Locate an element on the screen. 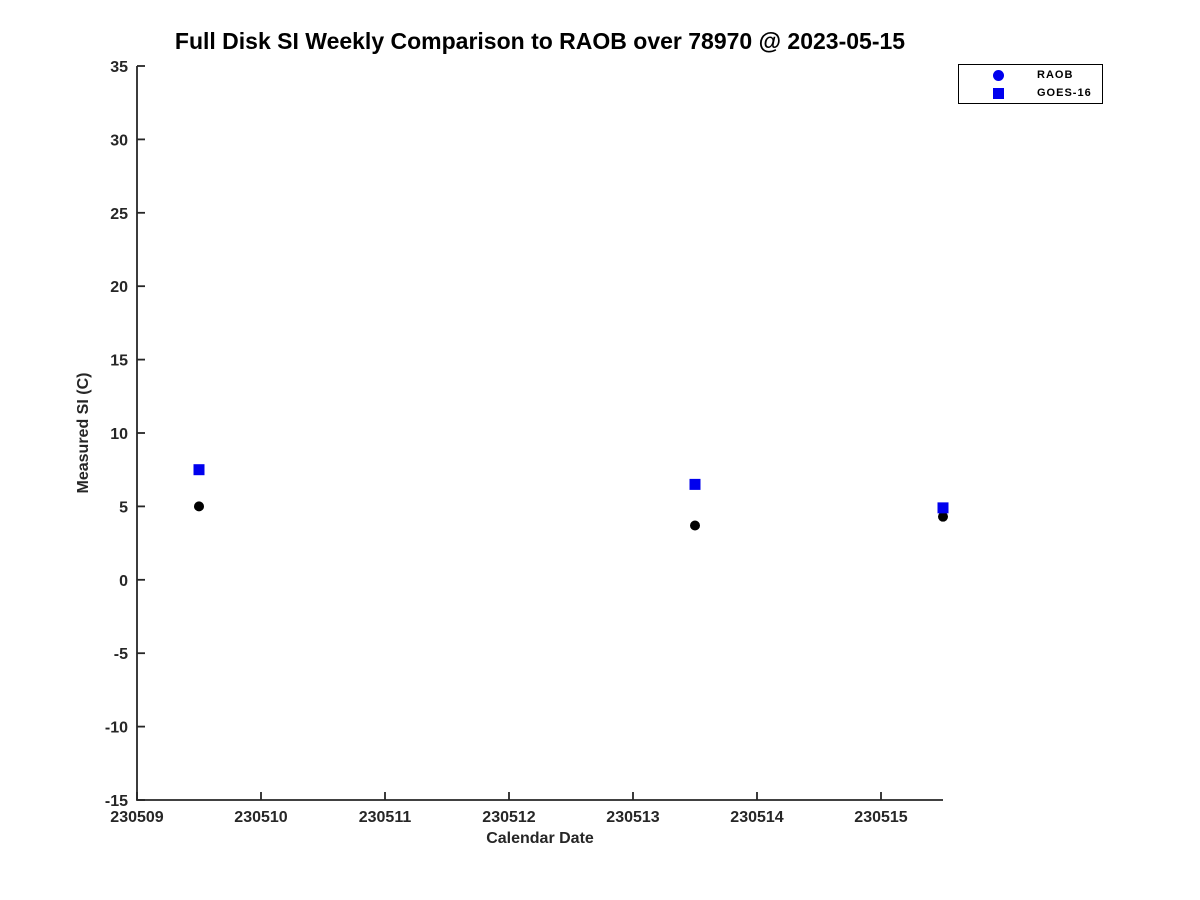 The height and width of the screenshot is (900, 1200). x-tick-label: 230515 is located at coordinates (880, 817).